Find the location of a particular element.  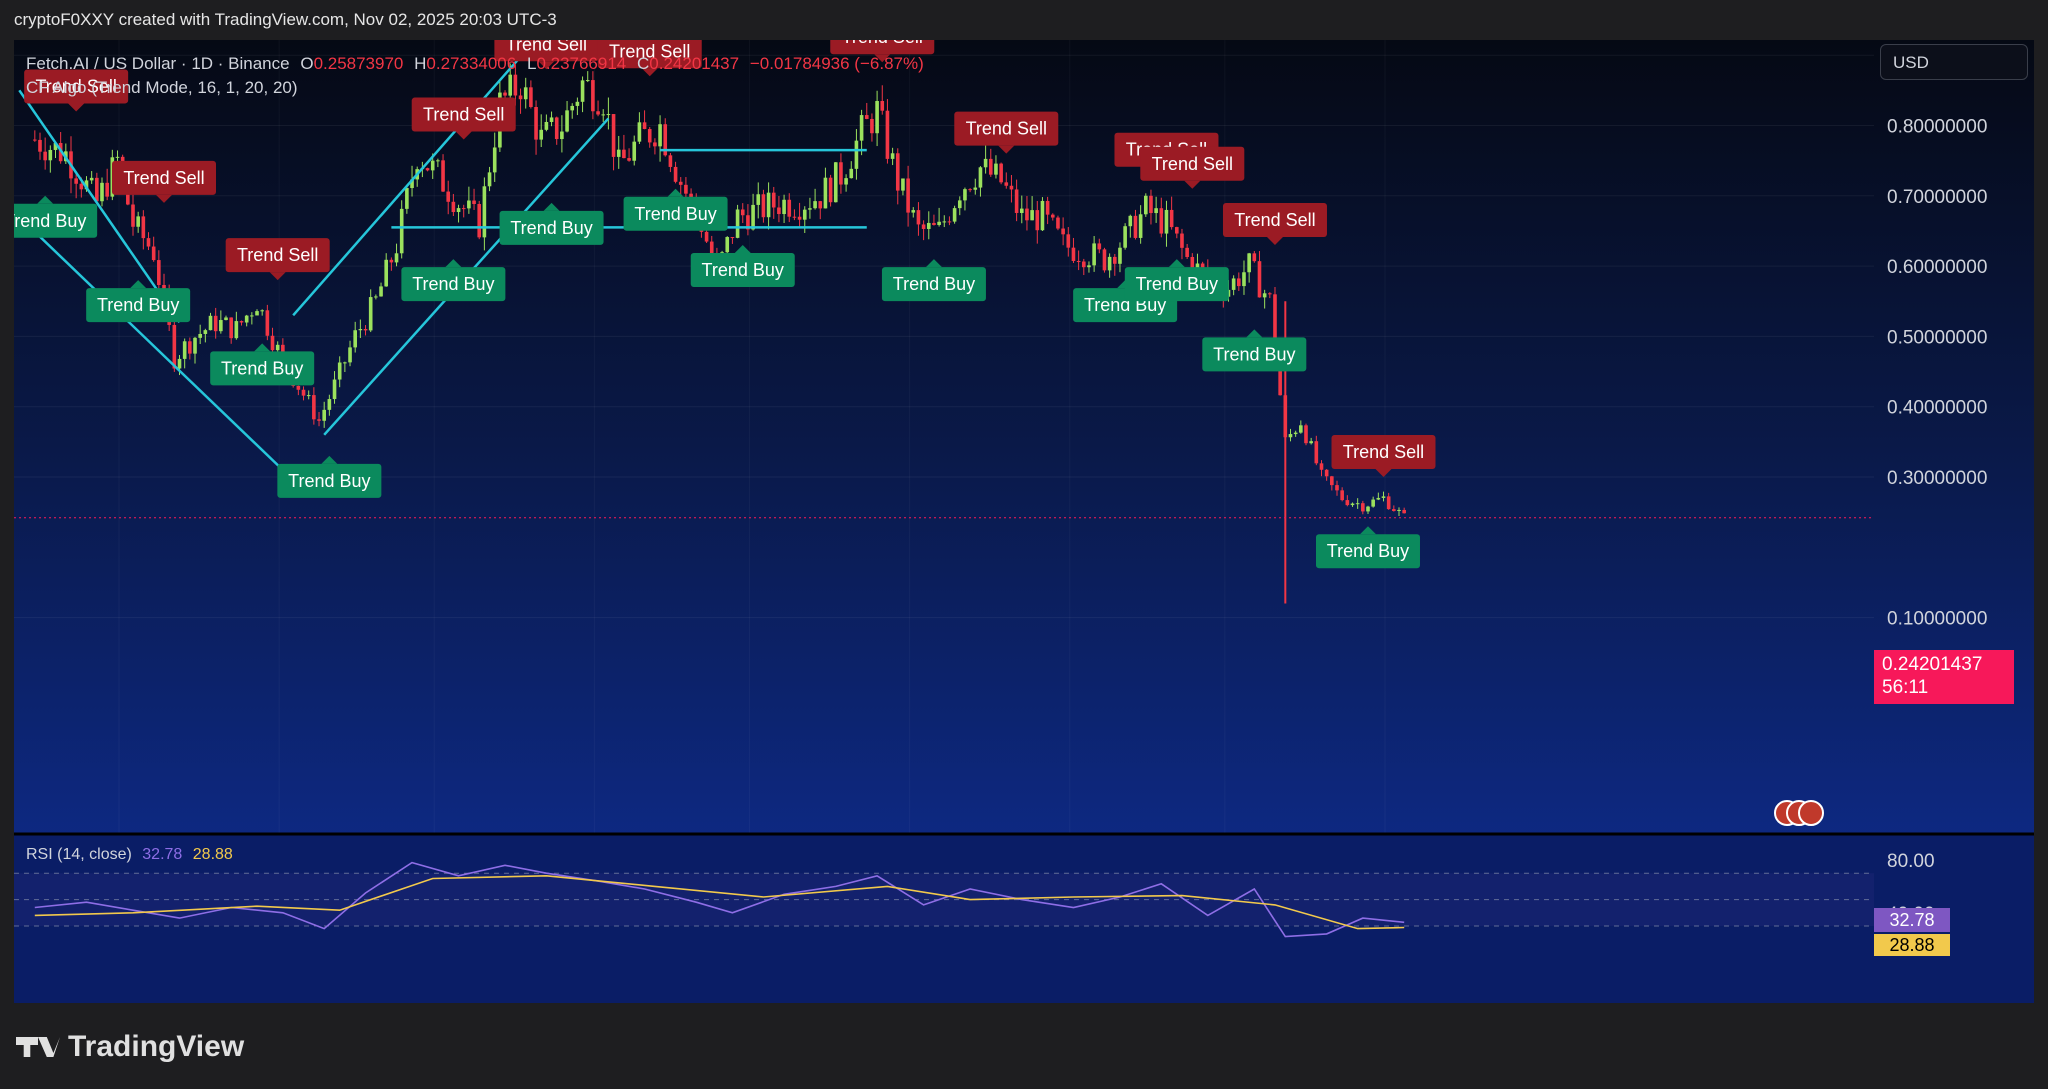

rsi-tick-label: 80.00 is located at coordinates (1911, 861).